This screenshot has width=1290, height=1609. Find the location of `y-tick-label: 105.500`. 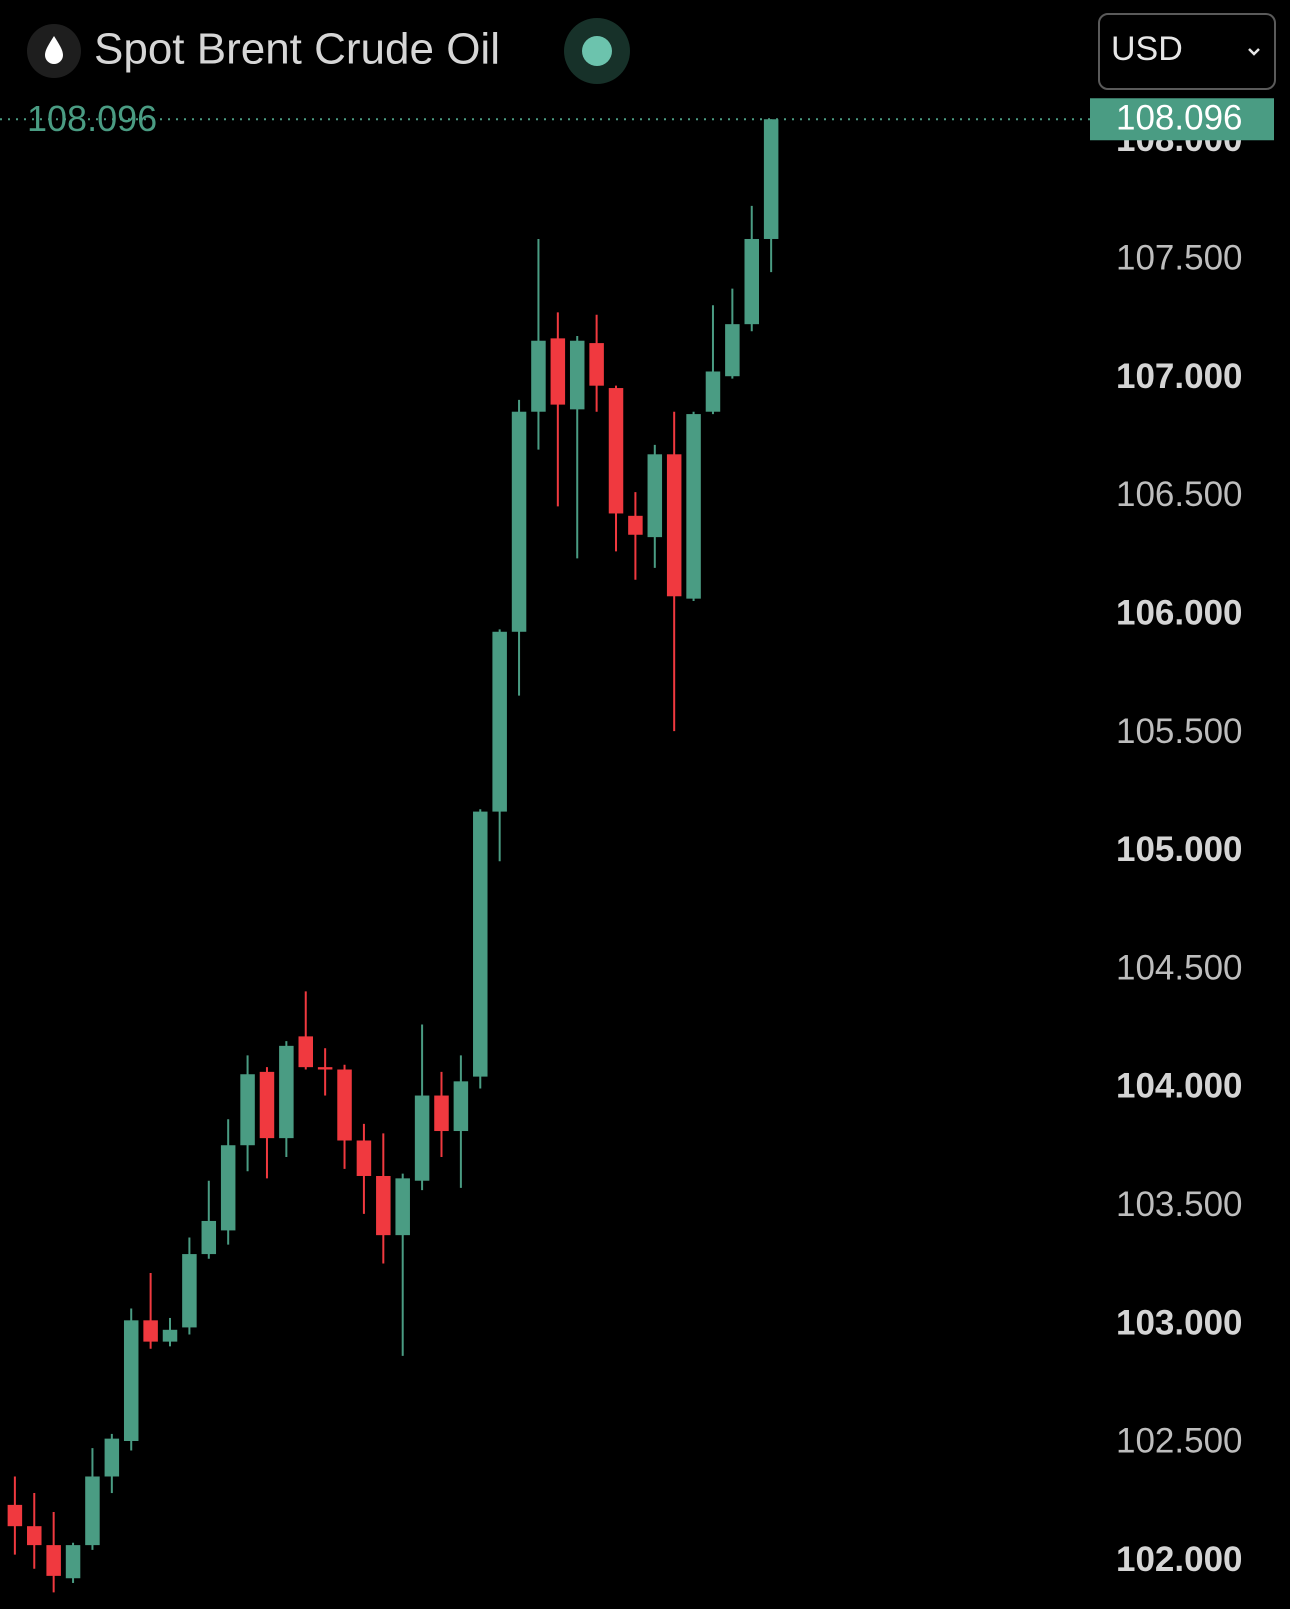

y-tick-label: 105.500 is located at coordinates (1179, 731).